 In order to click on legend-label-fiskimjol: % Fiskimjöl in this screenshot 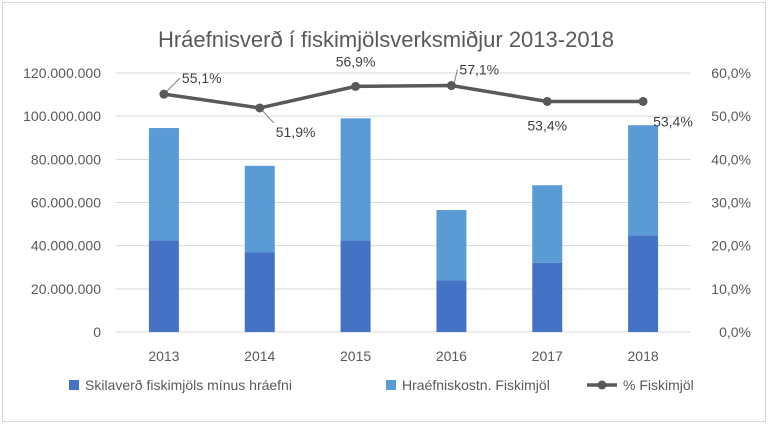, I will do `click(658, 385)`.